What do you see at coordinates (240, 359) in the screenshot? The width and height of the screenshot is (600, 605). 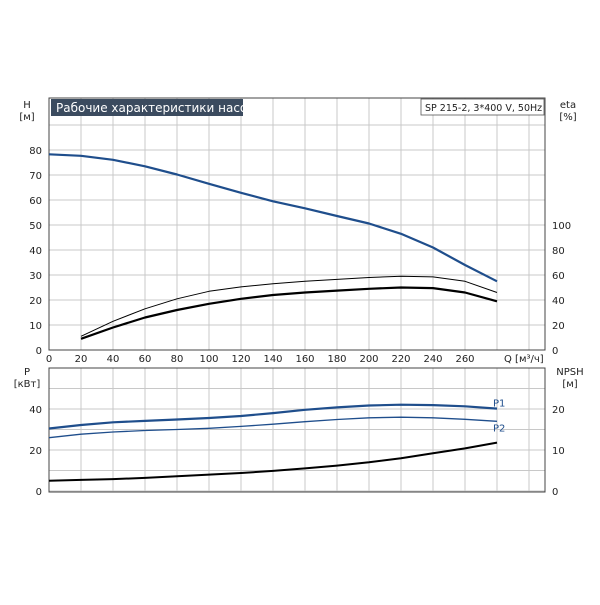 I see `x-tick-label: 120` at bounding box center [240, 359].